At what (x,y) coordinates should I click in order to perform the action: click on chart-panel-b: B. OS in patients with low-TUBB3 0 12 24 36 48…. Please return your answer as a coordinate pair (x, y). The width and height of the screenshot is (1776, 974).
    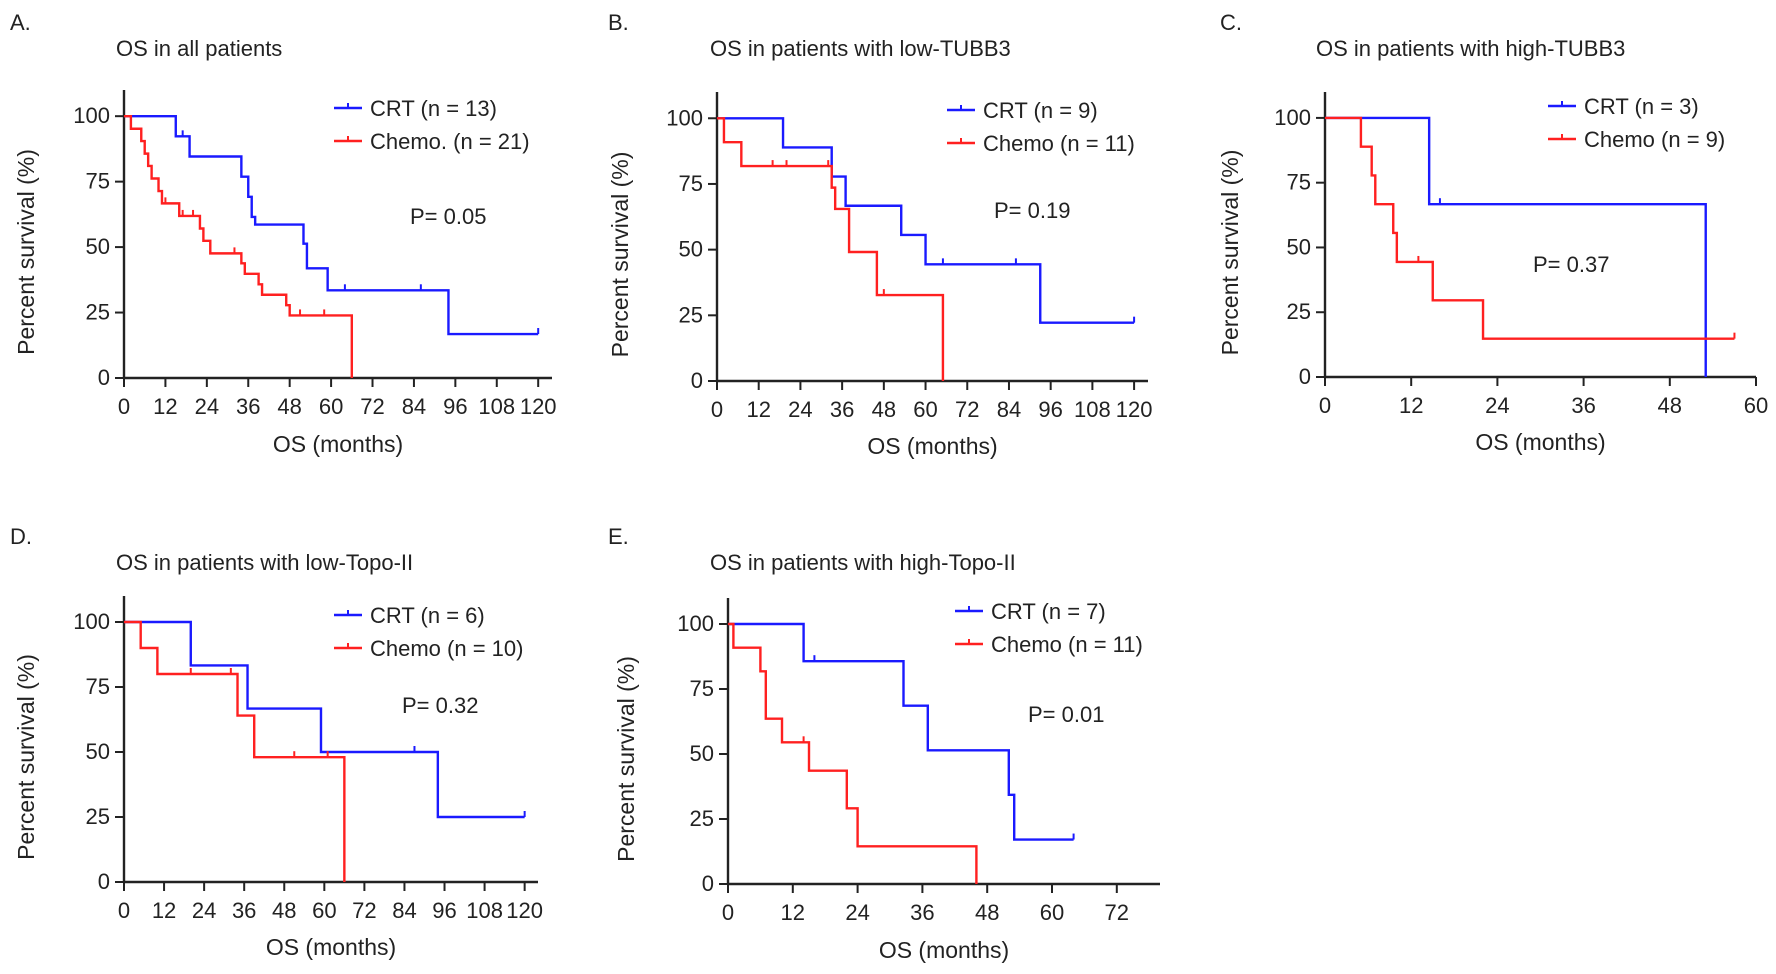
    Looking at the image, I should click on (879, 234).